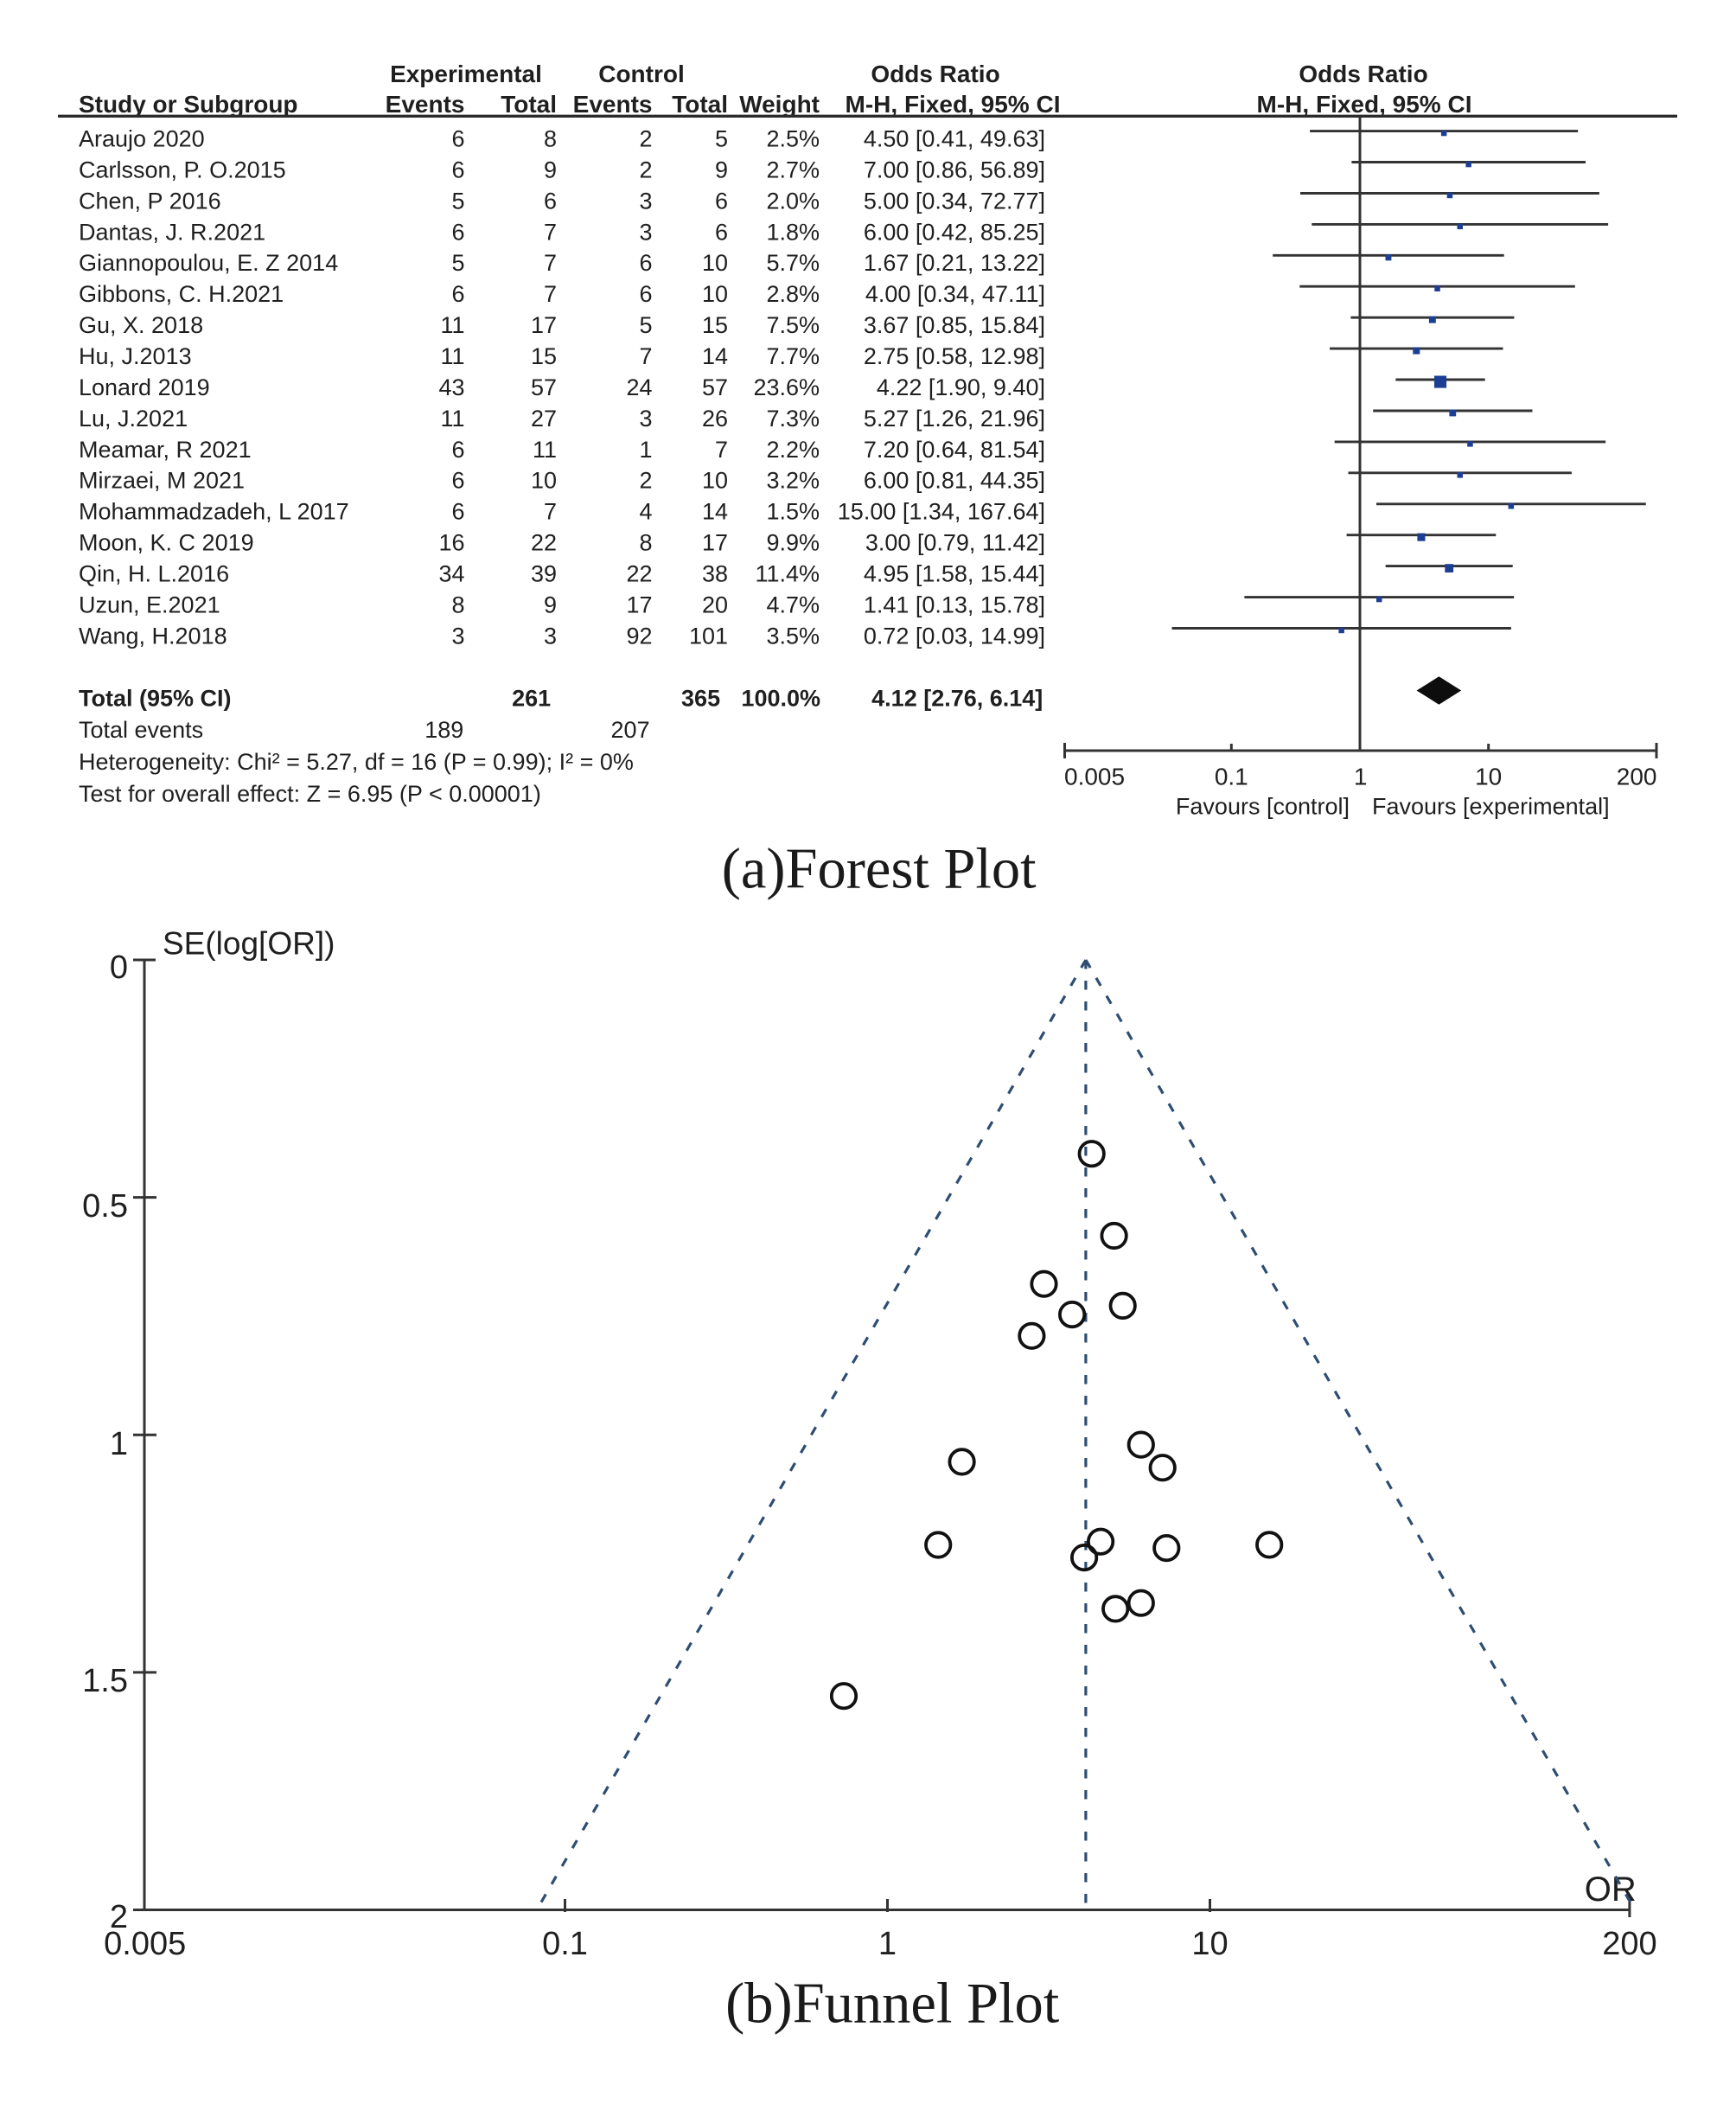 Image resolution: width=1736 pixels, height=2104 pixels. Describe the element at coordinates (451, 387) in the screenshot. I see `svg-text: 43` at that location.